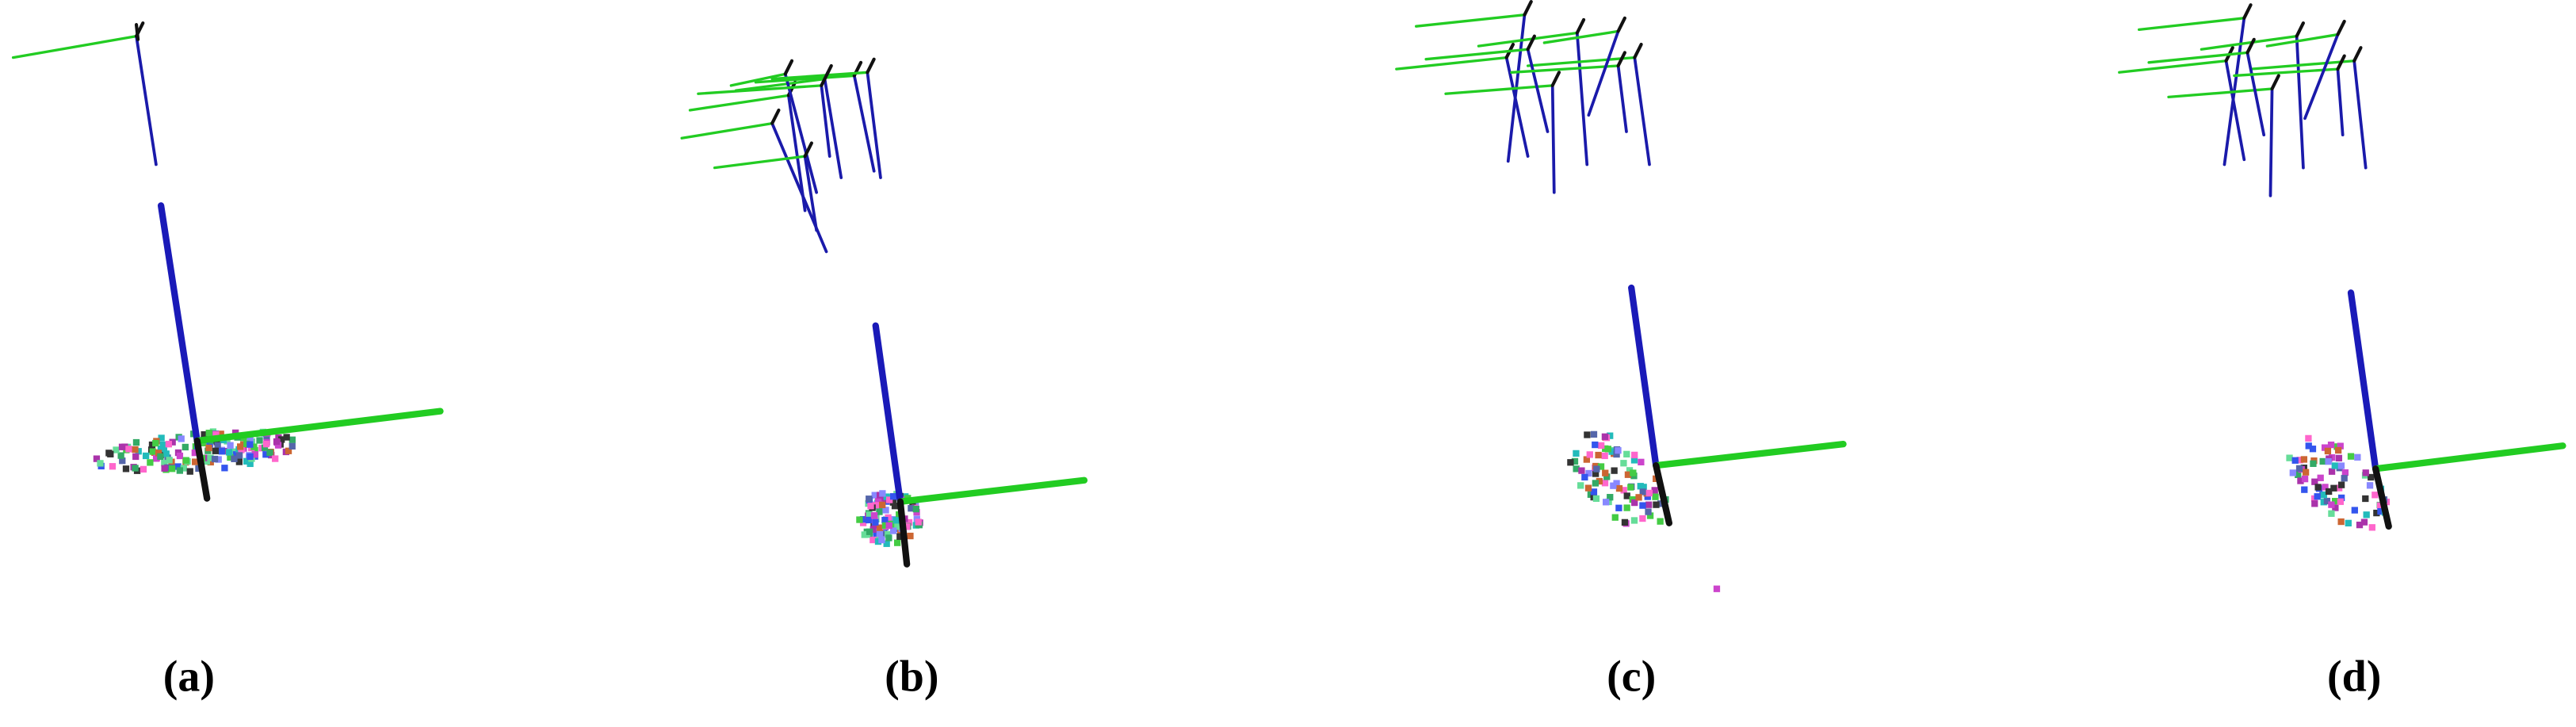 This screenshot has height=727, width=2576. I want to click on panel-label: (b), so click(911, 676).